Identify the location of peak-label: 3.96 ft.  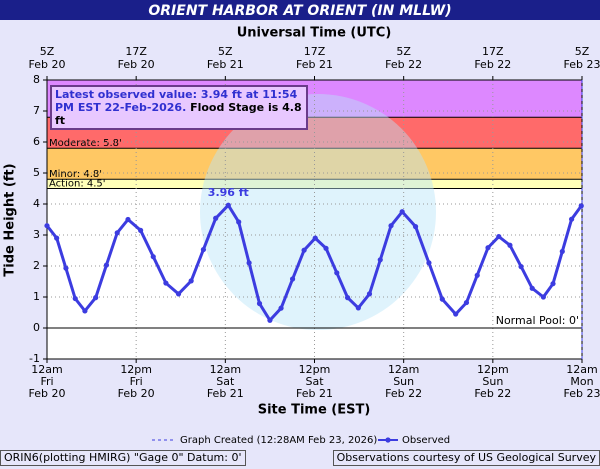
(228, 192).